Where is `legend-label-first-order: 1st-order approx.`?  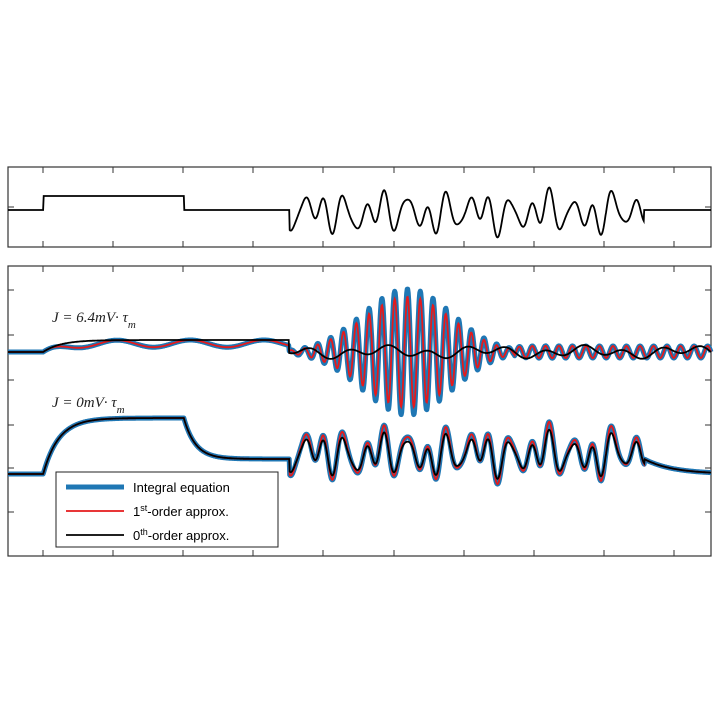
legend-label-first-order: 1st-order approx. is located at coordinates (181, 511).